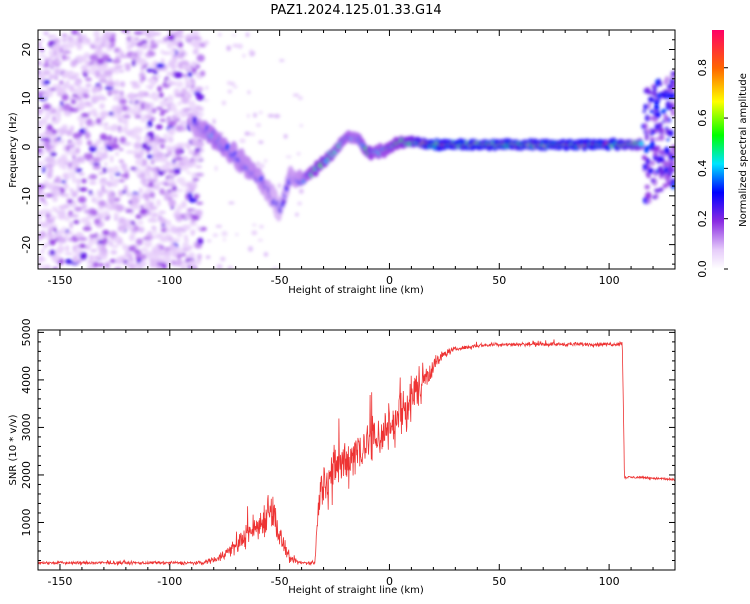  I want to click on y-tick-label: -20, so click(26, 245).